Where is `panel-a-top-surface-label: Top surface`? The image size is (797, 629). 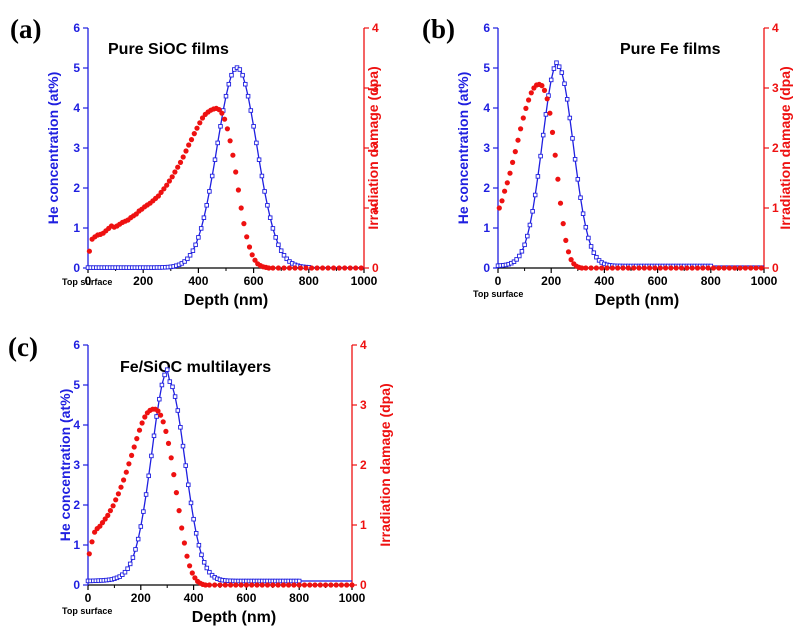
panel-a-top-surface-label: Top surface is located at coordinates (87, 282).